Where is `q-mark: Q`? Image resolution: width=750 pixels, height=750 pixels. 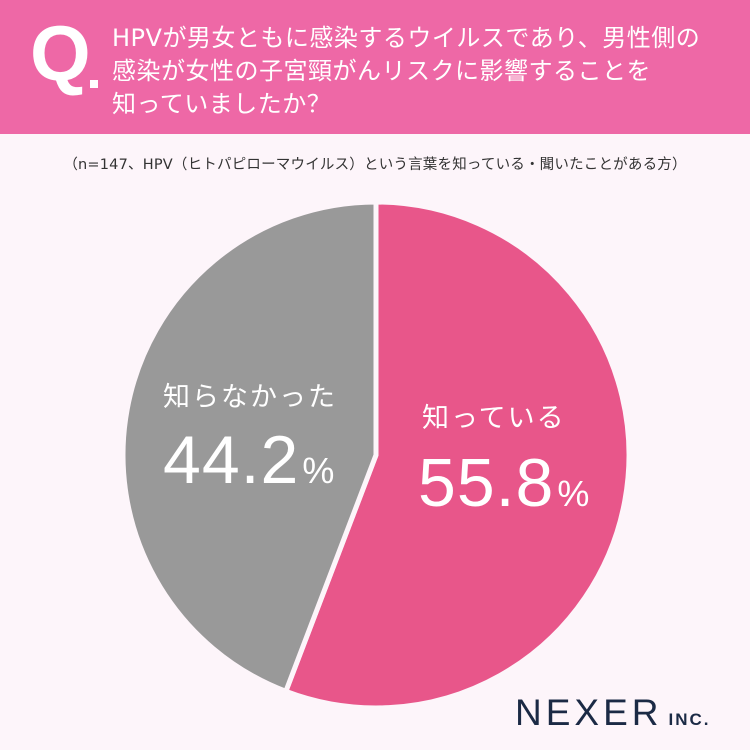
q-mark: Q is located at coordinates (60, 53).